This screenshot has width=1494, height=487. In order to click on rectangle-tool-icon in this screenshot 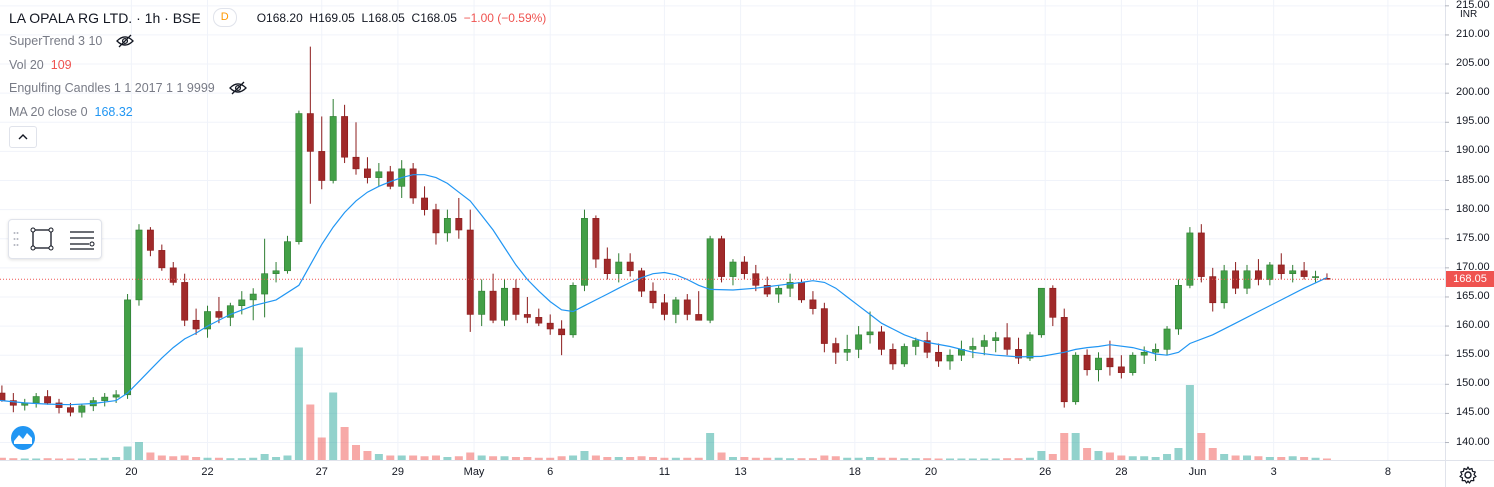, I will do `click(42, 239)`.